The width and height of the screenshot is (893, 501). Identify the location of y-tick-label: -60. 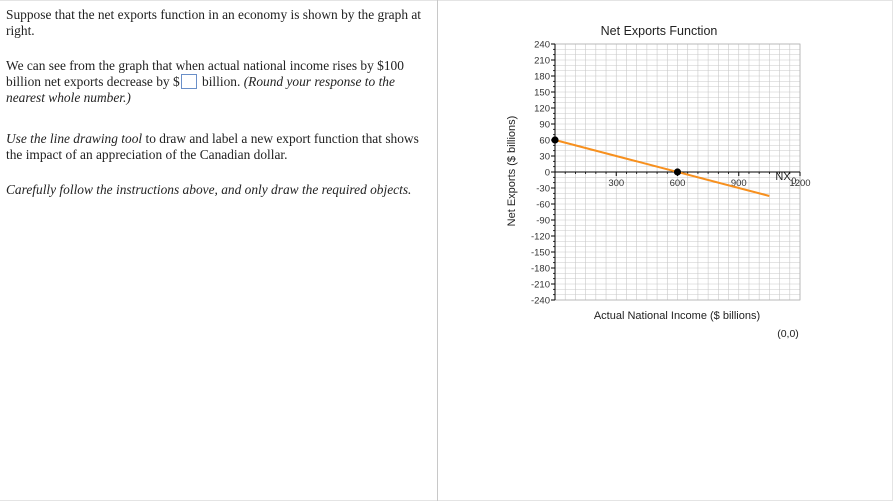
(543, 205).